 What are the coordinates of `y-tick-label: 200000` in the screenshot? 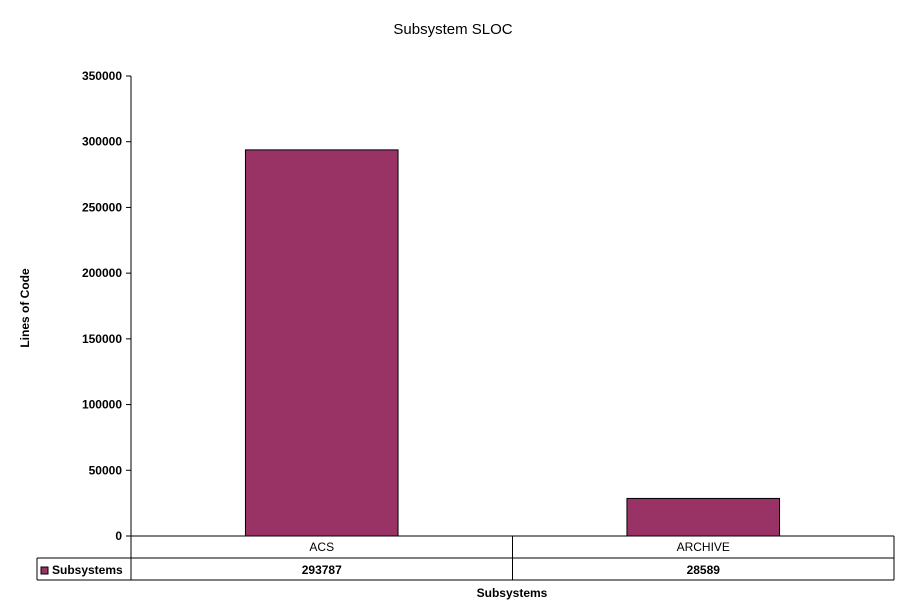 It's located at (102, 273).